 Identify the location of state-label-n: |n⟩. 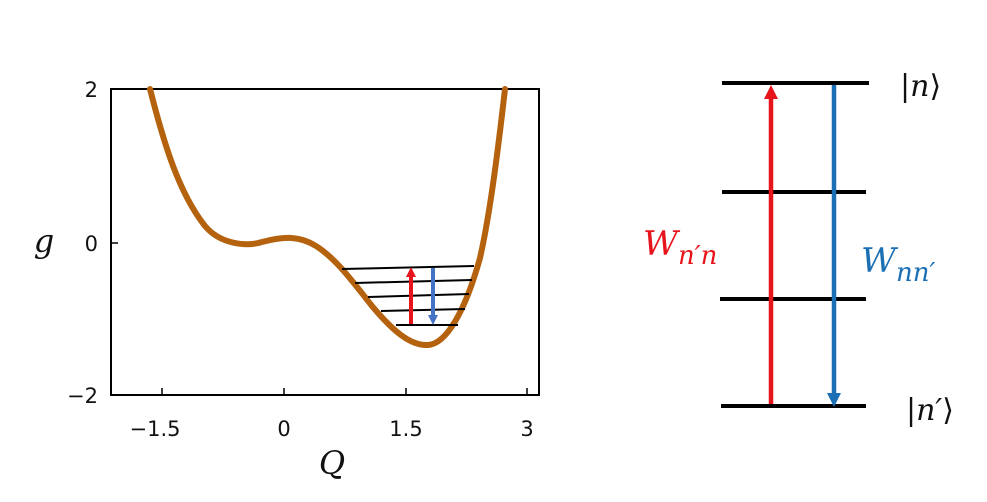
(920, 86).